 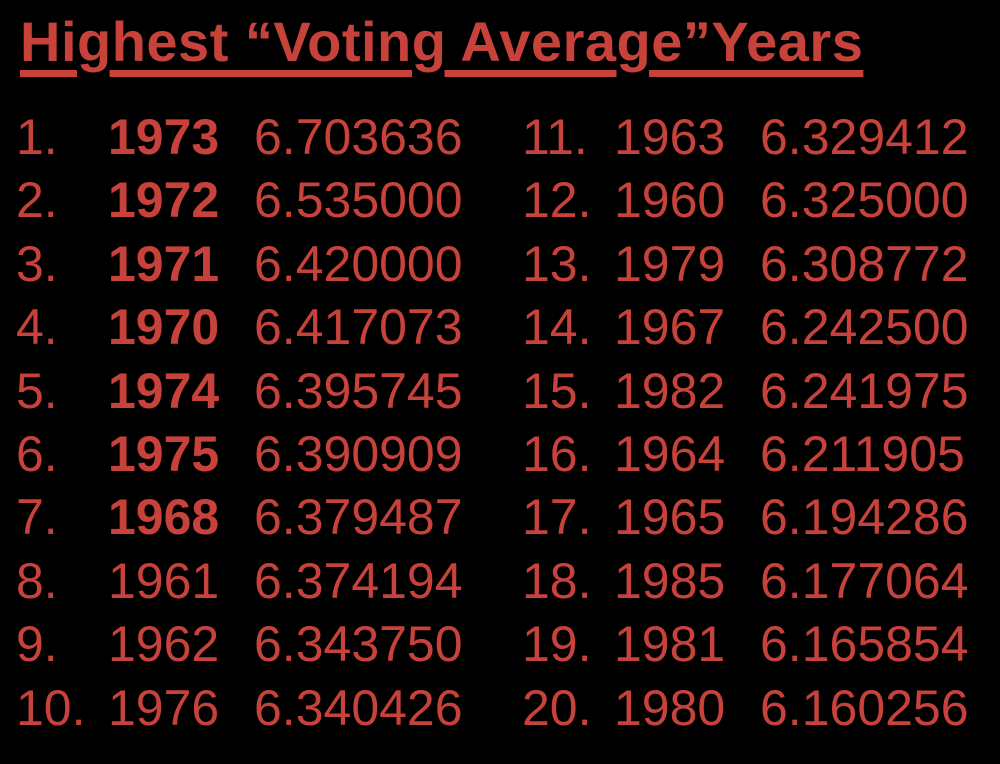 What do you see at coordinates (670, 327) in the screenshot?
I see `year-label: 1967` at bounding box center [670, 327].